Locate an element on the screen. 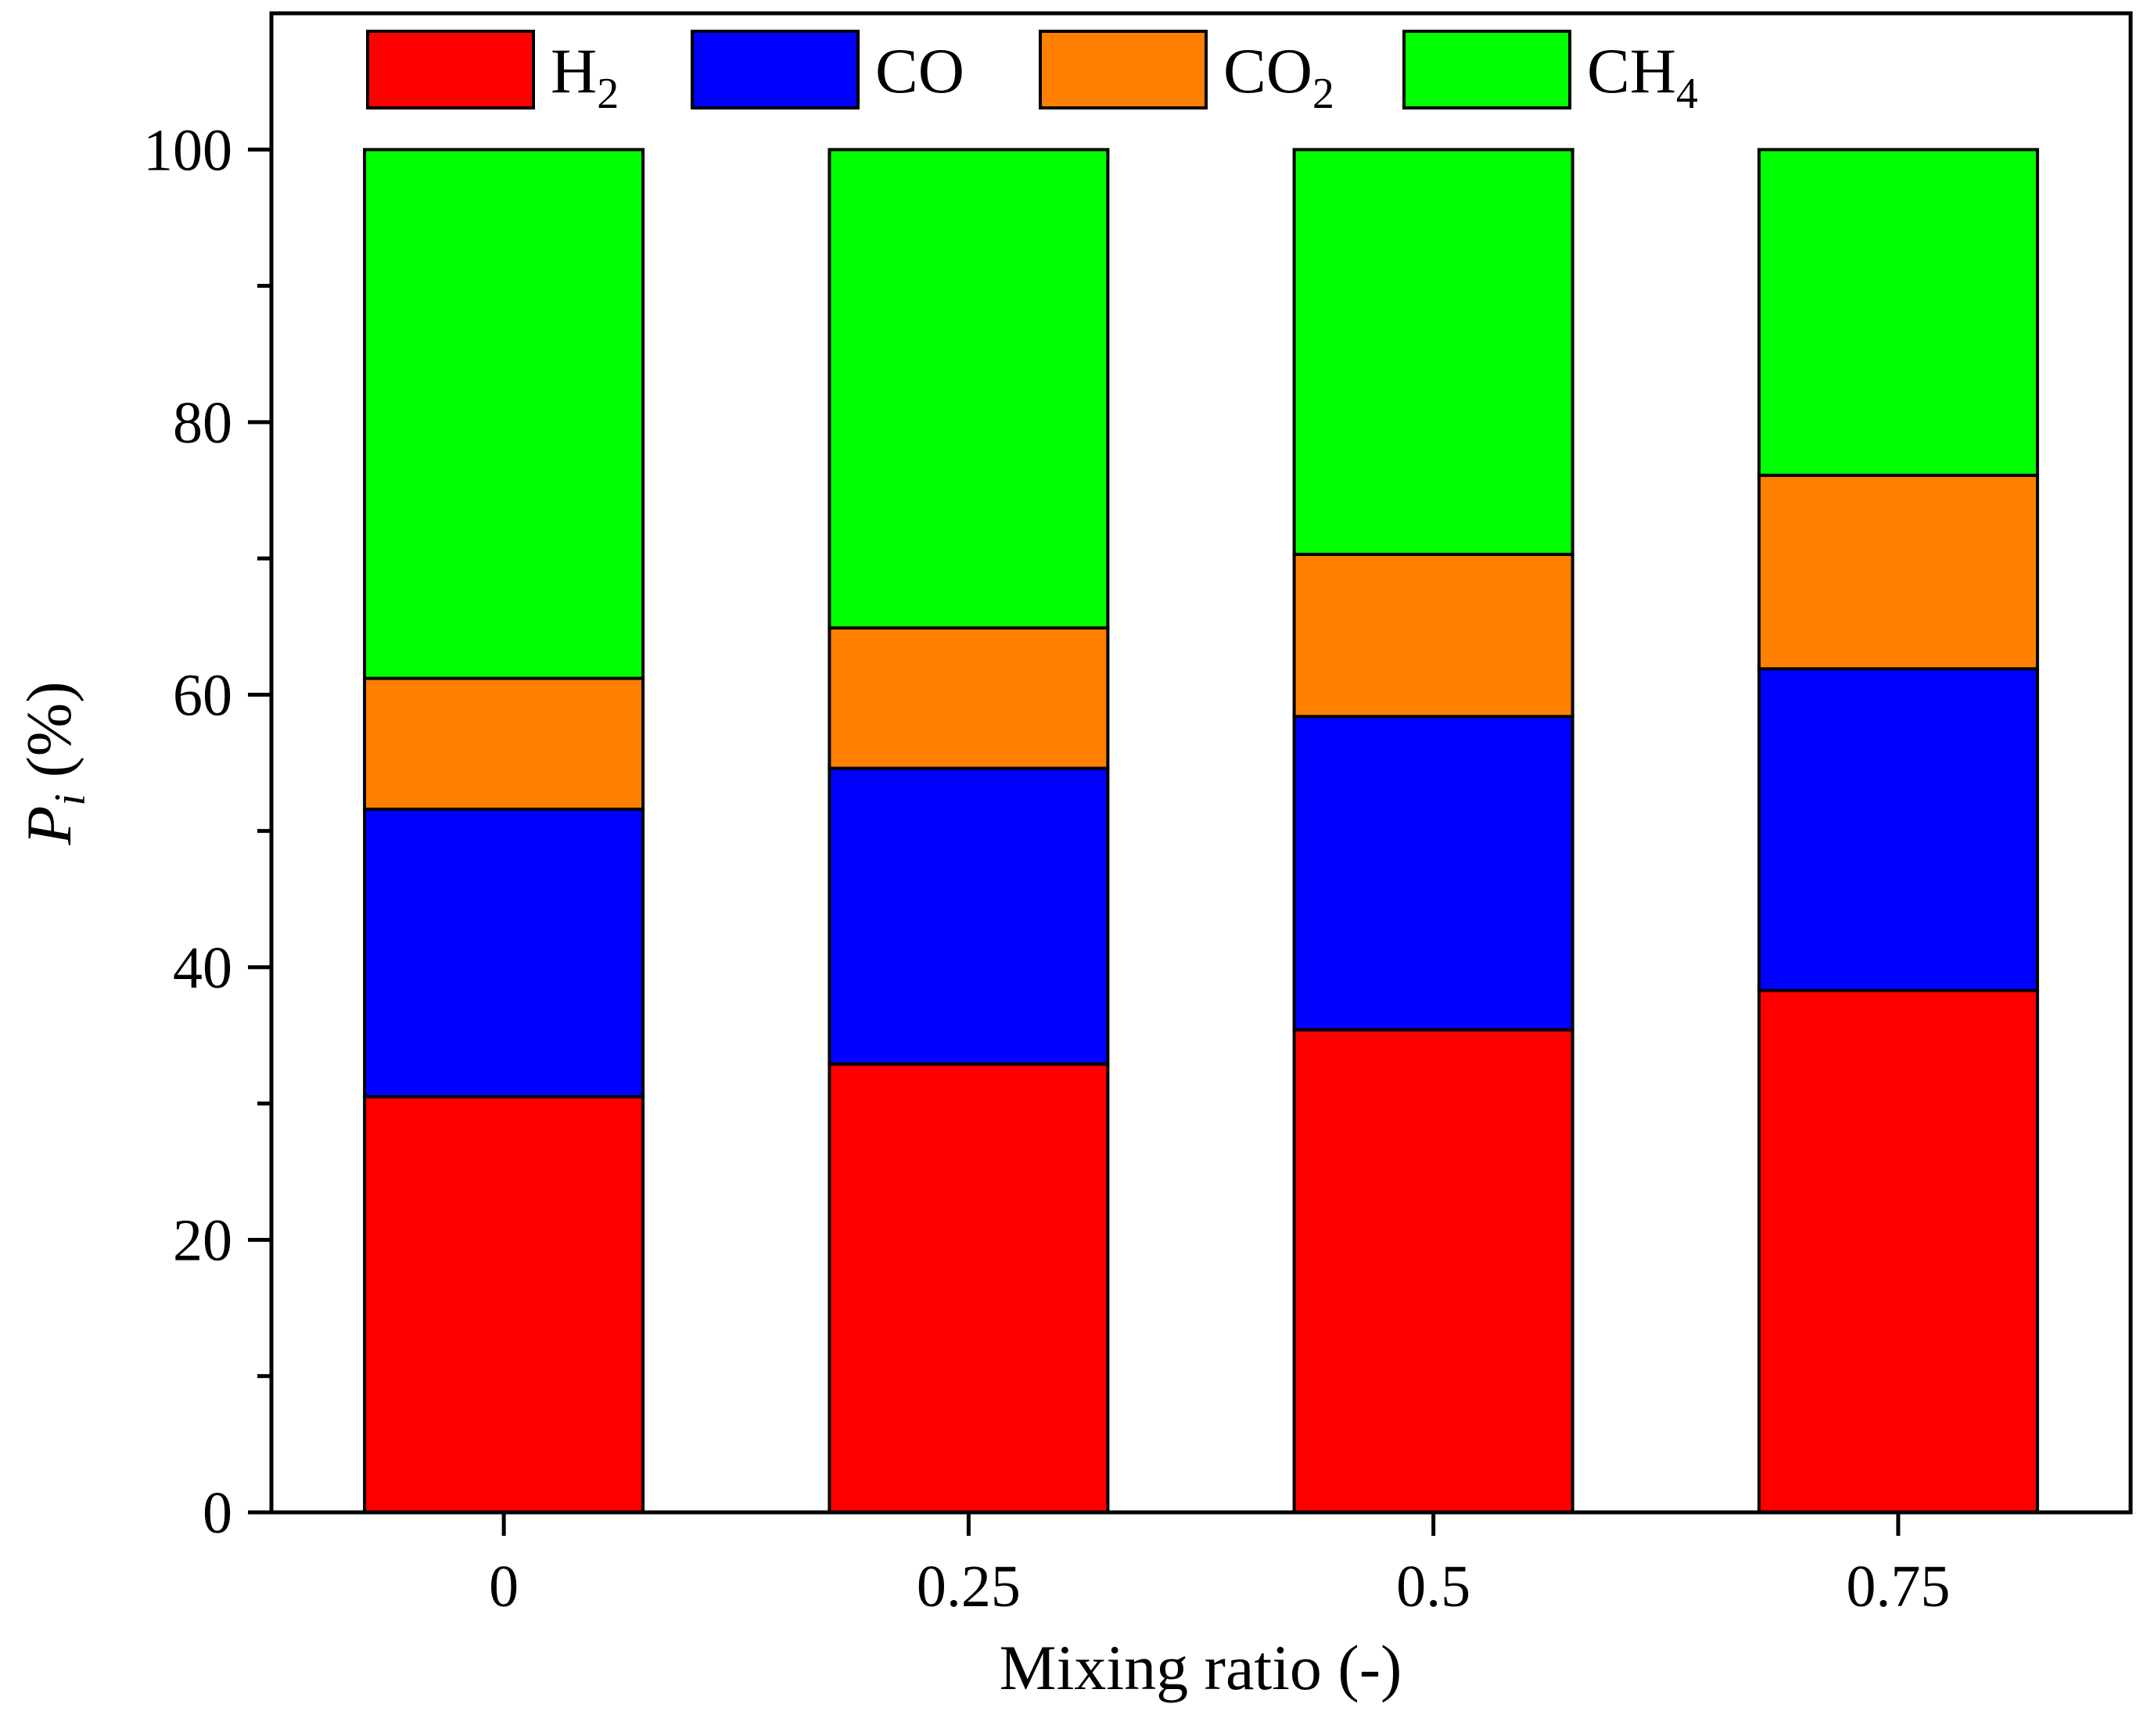 This screenshot has width=2140, height=1736. y-tick-label-20: 20 is located at coordinates (203, 1240).